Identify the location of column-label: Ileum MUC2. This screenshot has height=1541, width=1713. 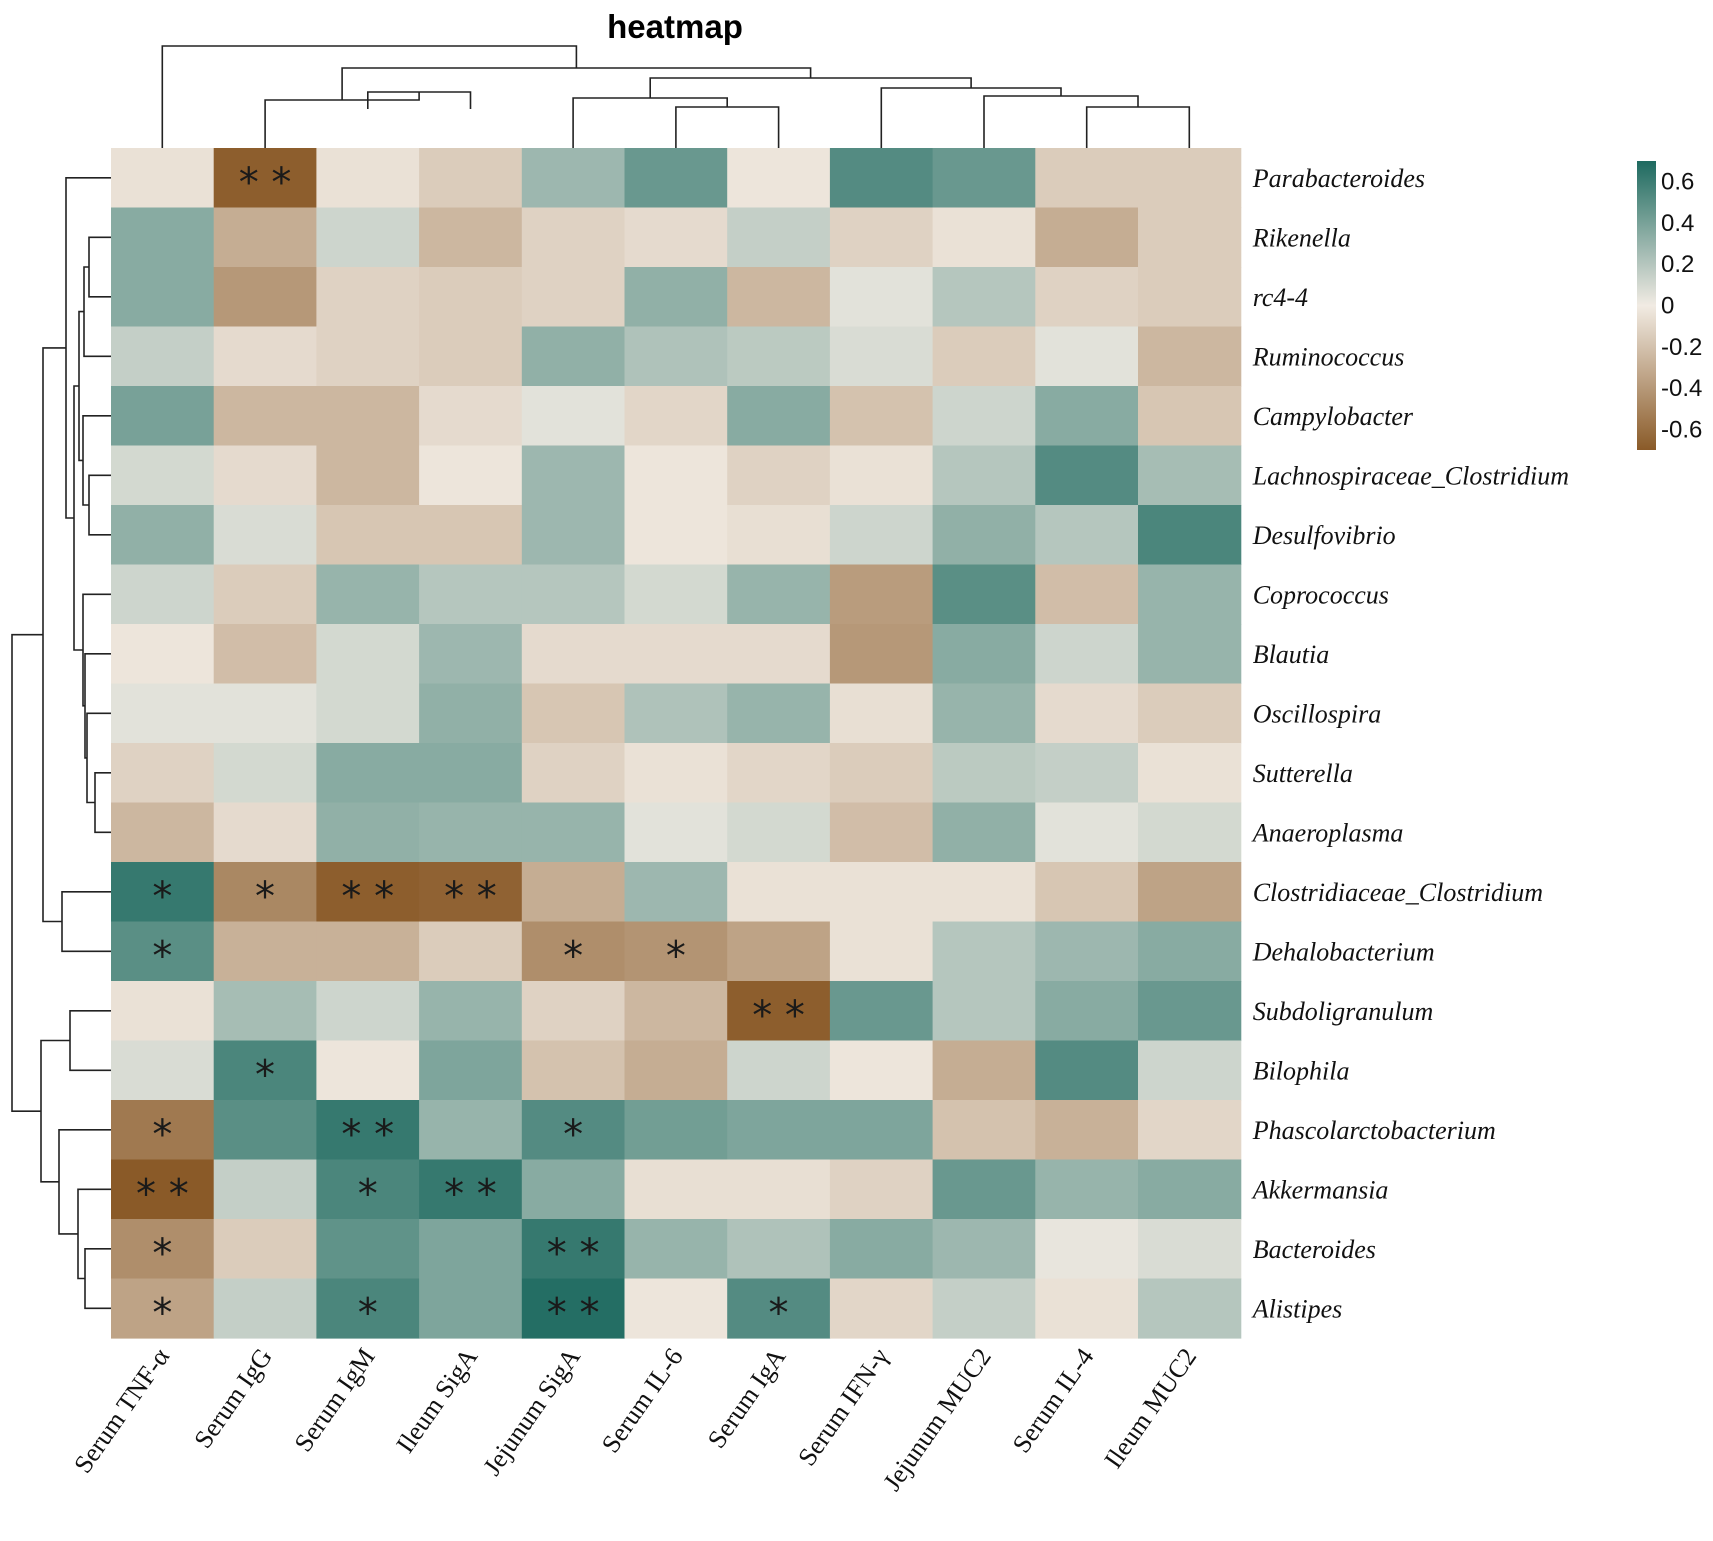
(1151, 1408).